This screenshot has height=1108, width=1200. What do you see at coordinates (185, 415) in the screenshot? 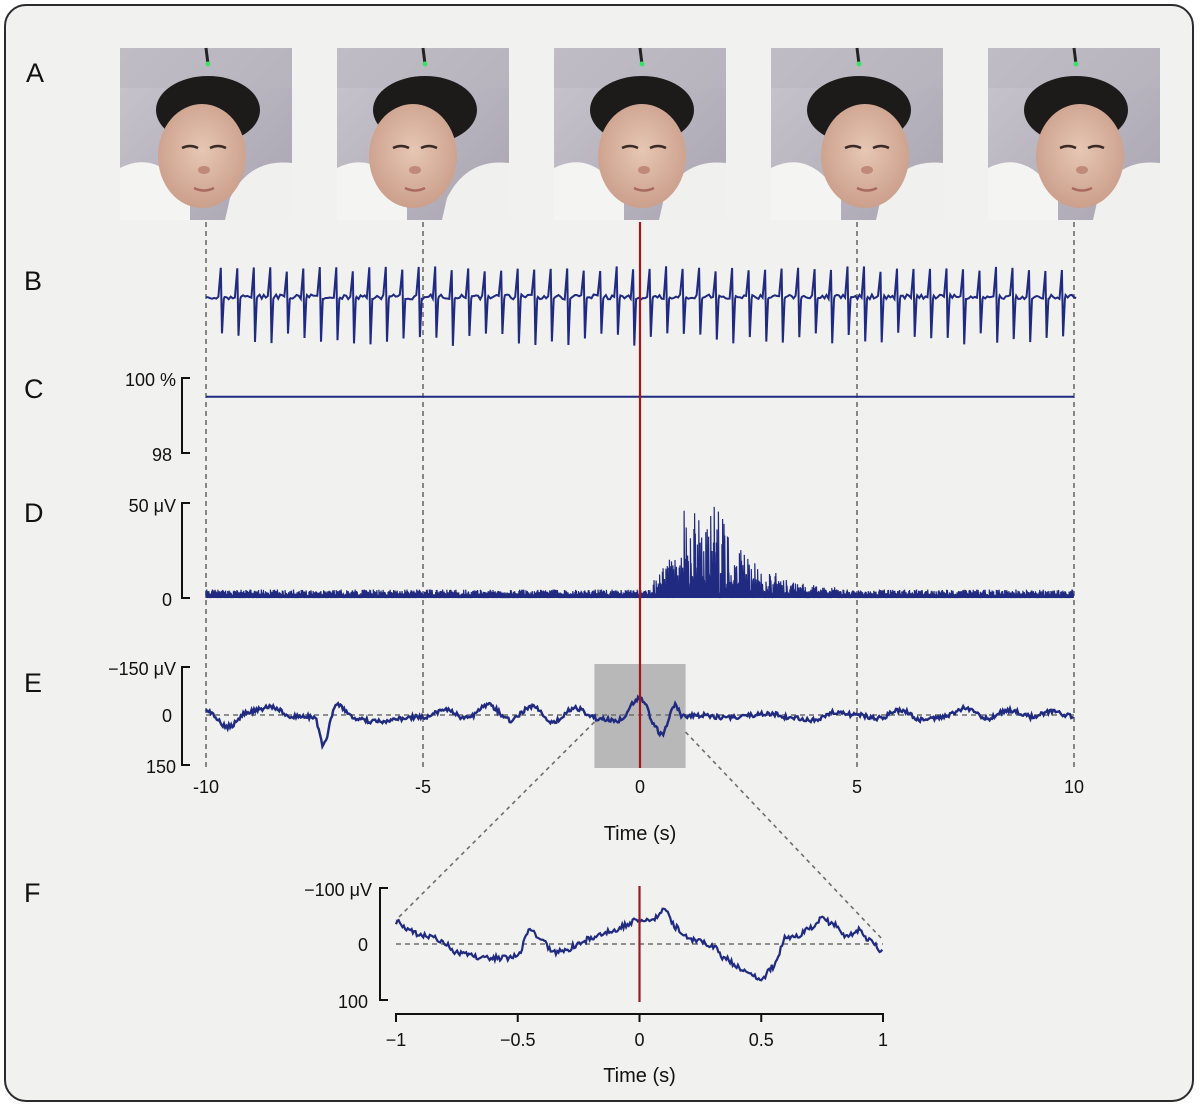
I see `c-y-axis` at bounding box center [185, 415].